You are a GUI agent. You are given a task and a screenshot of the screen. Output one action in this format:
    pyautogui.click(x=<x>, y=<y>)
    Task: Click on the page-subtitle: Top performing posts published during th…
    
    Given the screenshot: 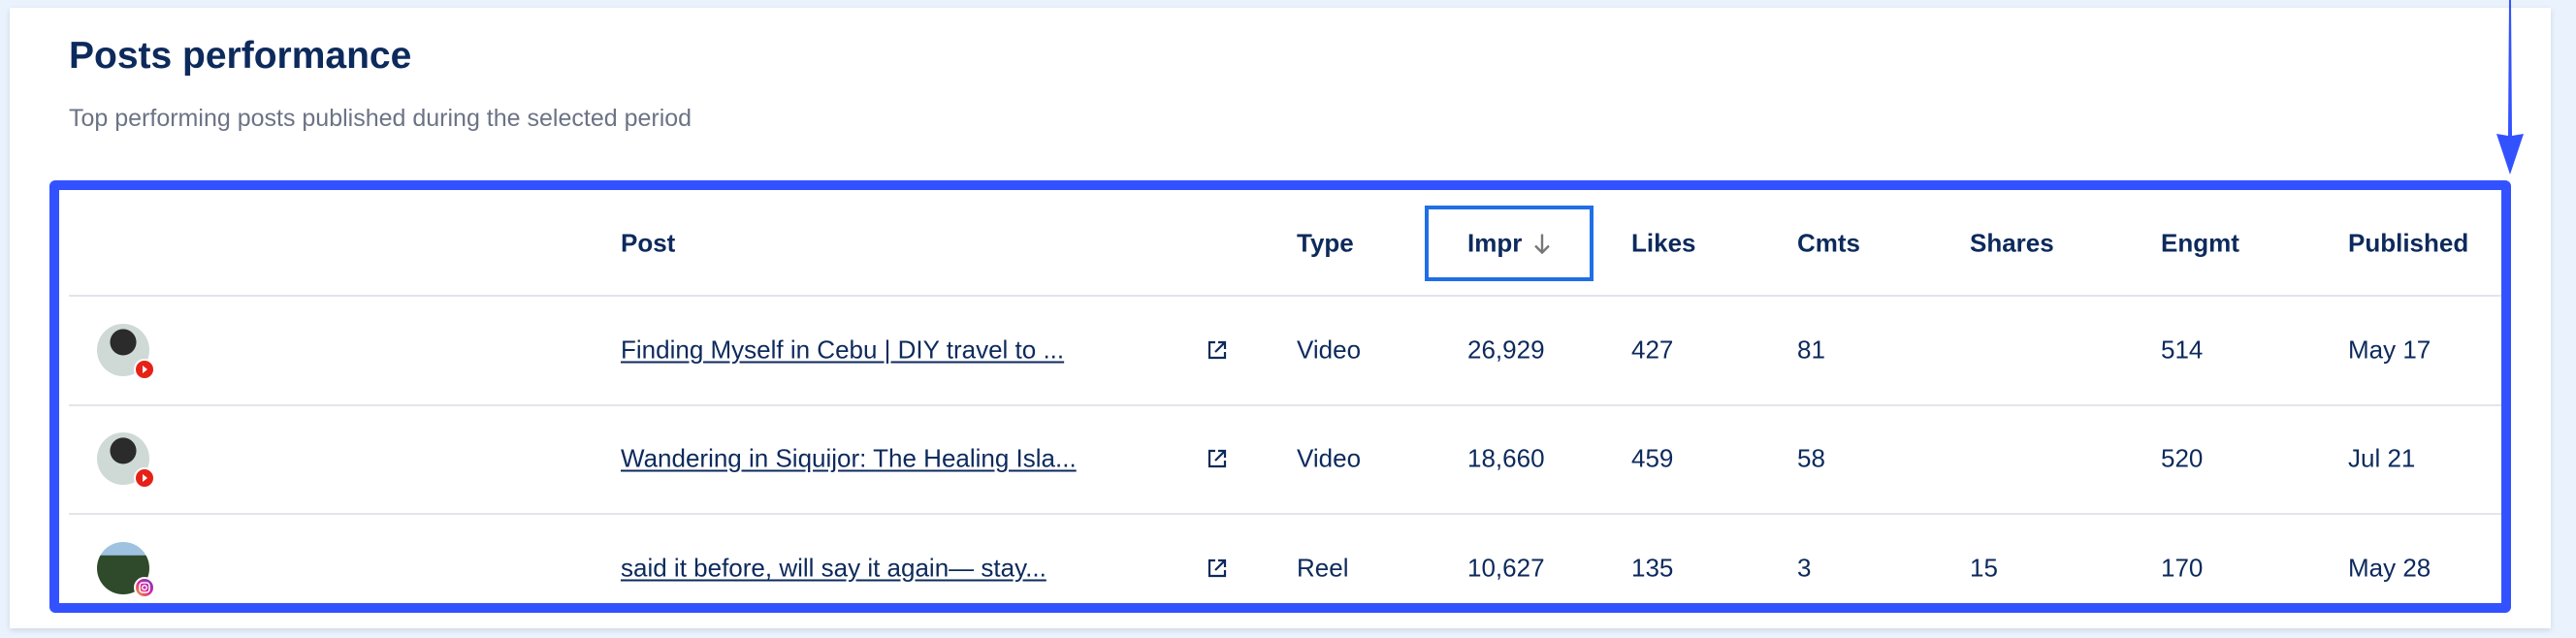 What is the action you would take?
    pyautogui.click(x=380, y=118)
    